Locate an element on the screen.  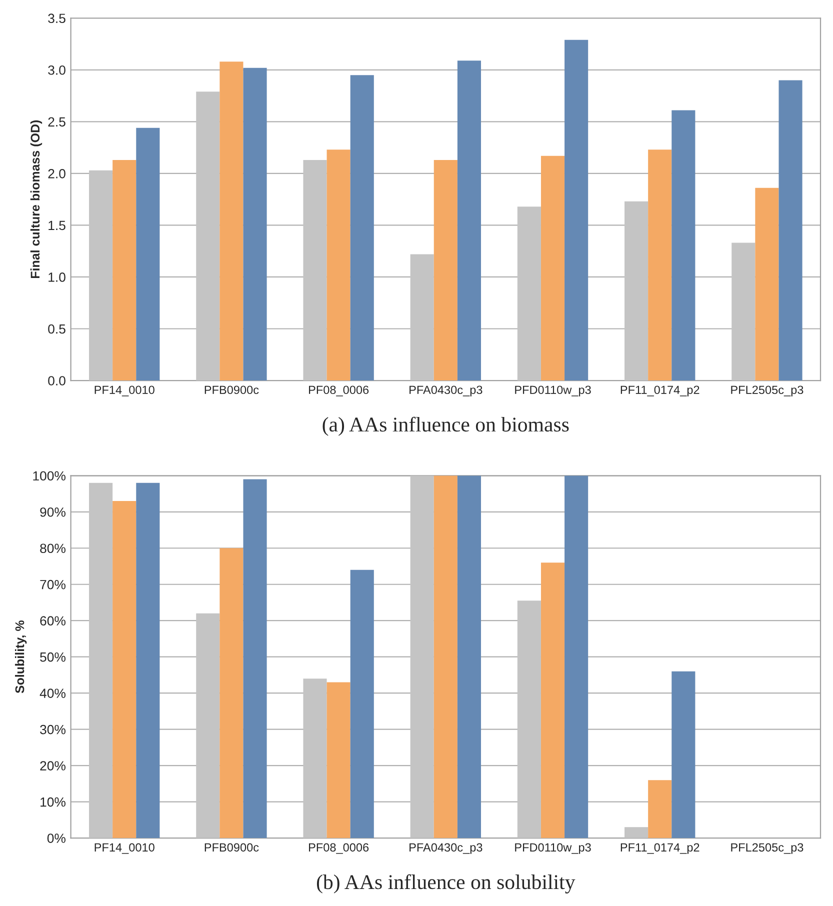
y-tick-label: 3.5 is located at coordinates (57, 19).